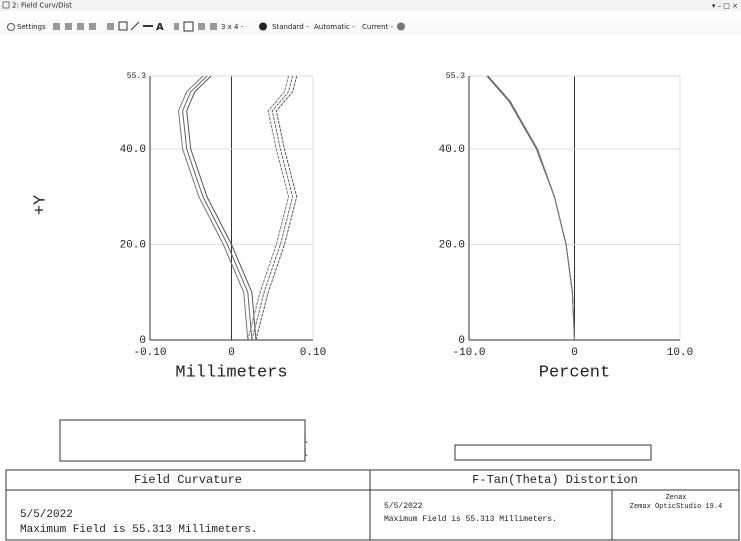 The height and width of the screenshot is (541, 741). I want to click on window-icon, so click(6, 5).